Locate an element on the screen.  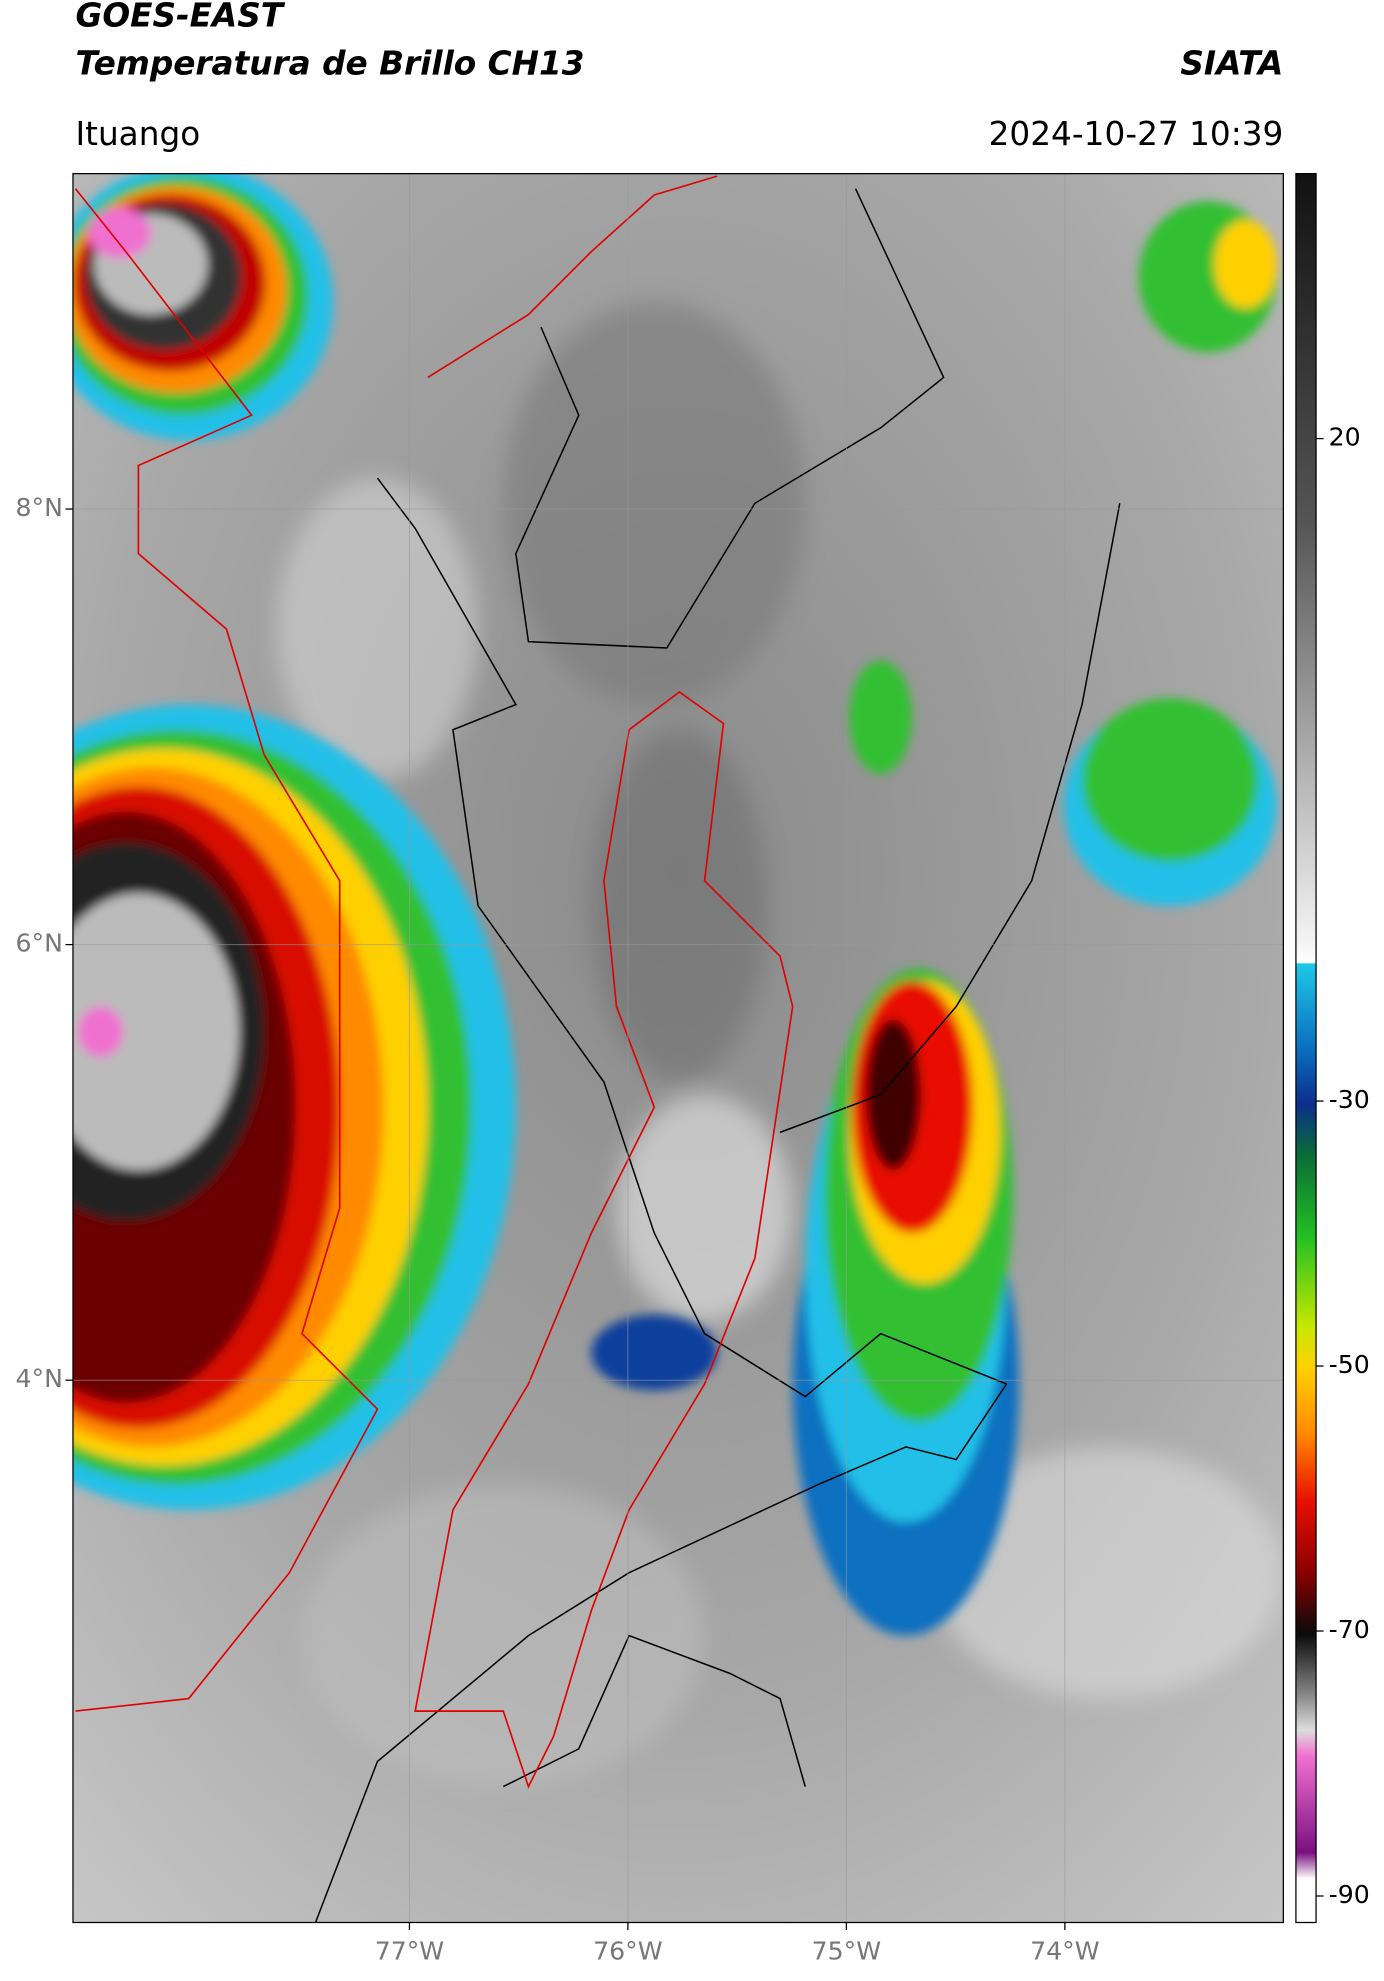
colorbar-tick-label: -30 is located at coordinates (1349, 1099).